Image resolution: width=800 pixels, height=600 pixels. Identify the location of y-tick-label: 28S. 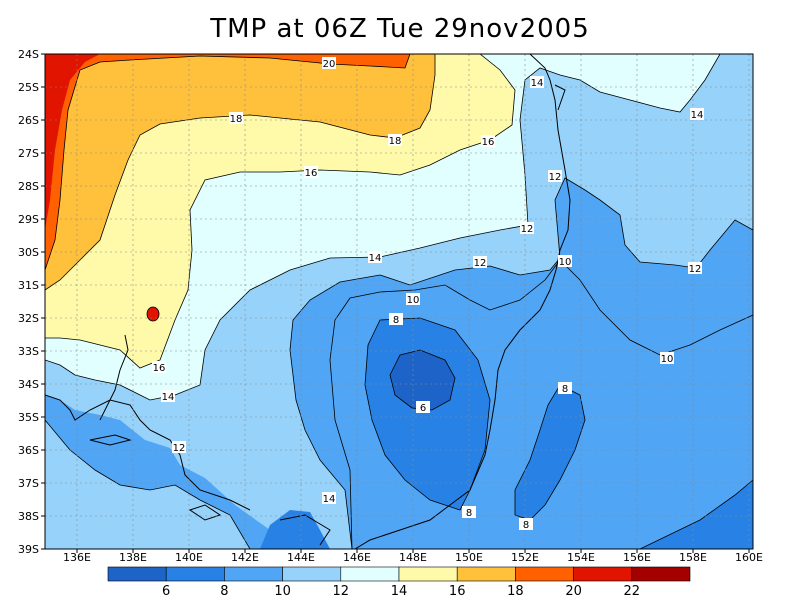
(28, 186).